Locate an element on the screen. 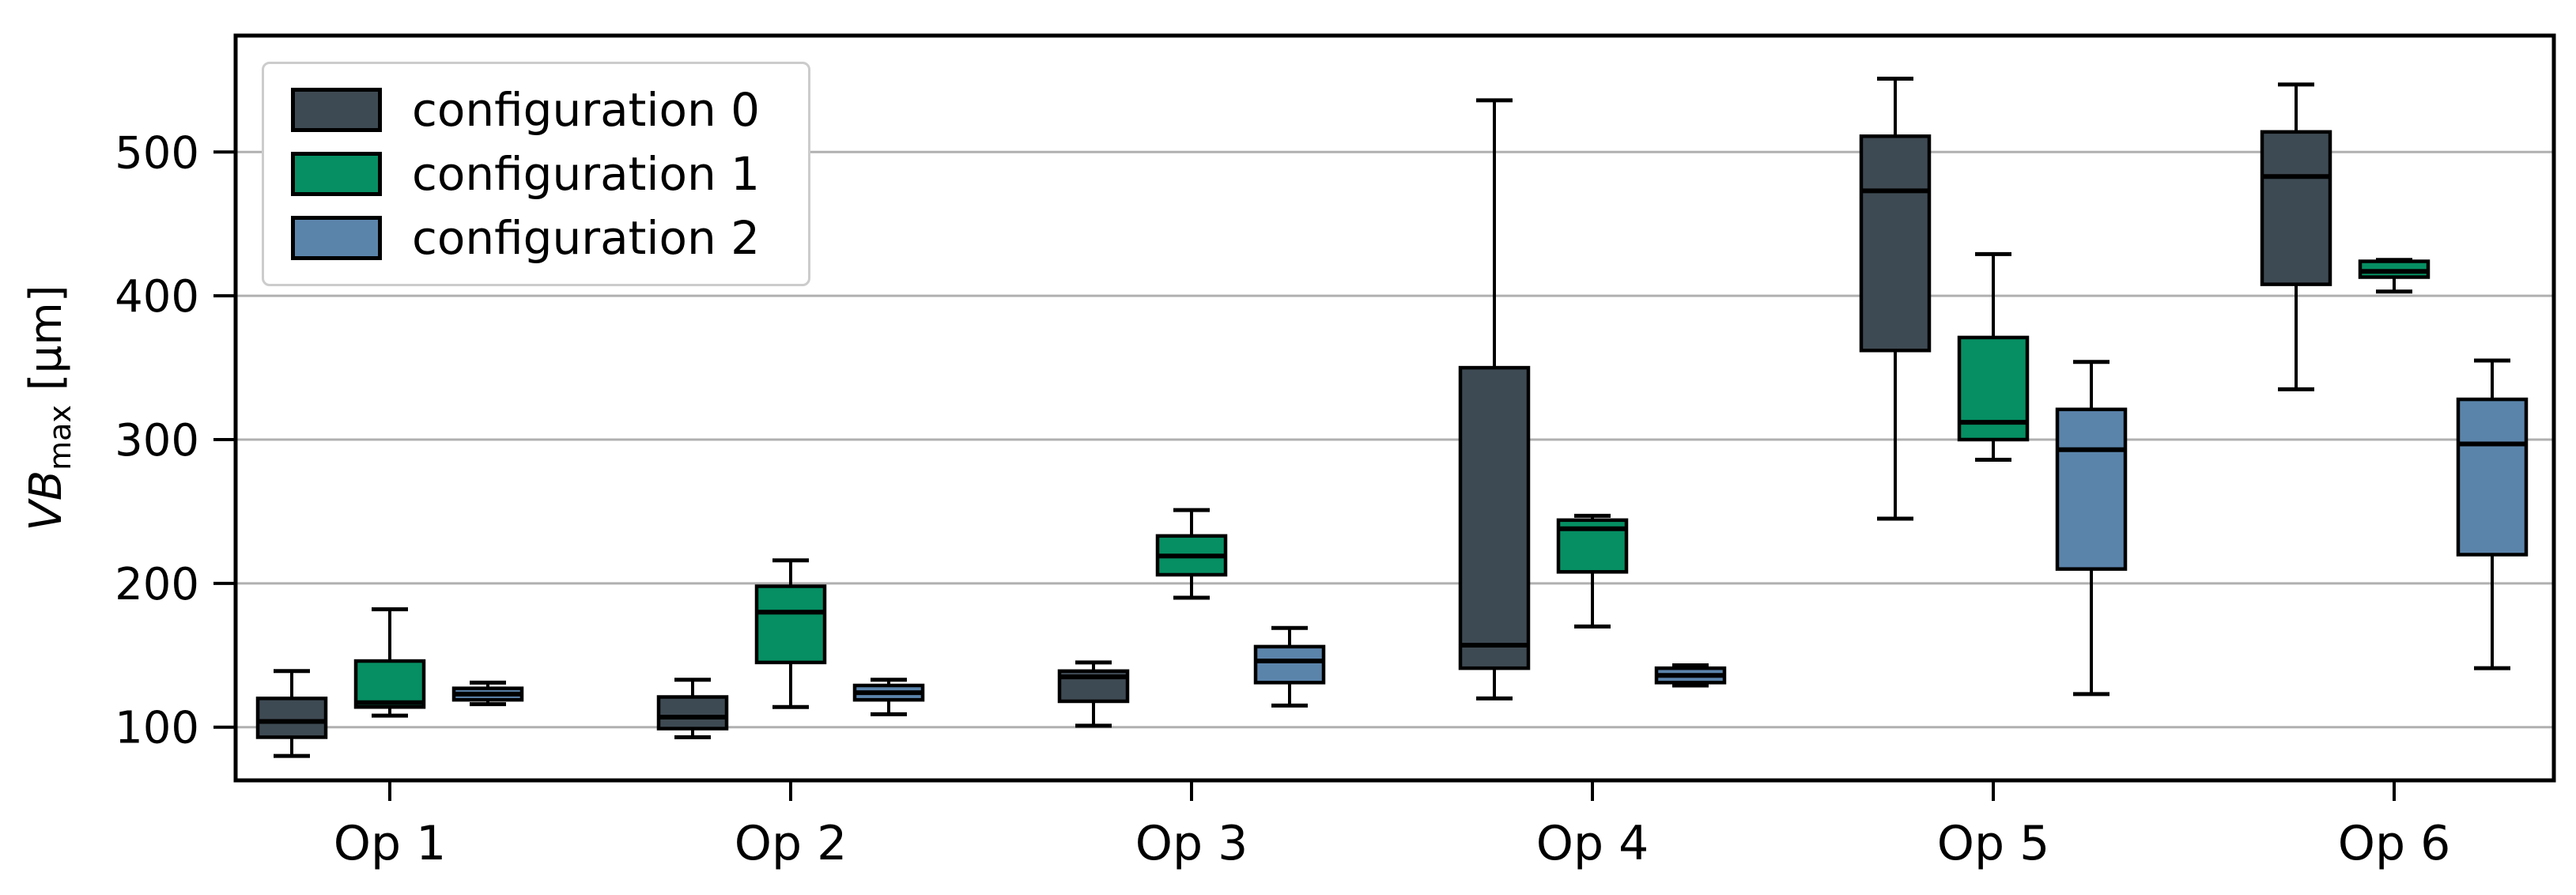 The image size is (2576, 895). x-tick-label-op3: Op 3 is located at coordinates (1191, 843).